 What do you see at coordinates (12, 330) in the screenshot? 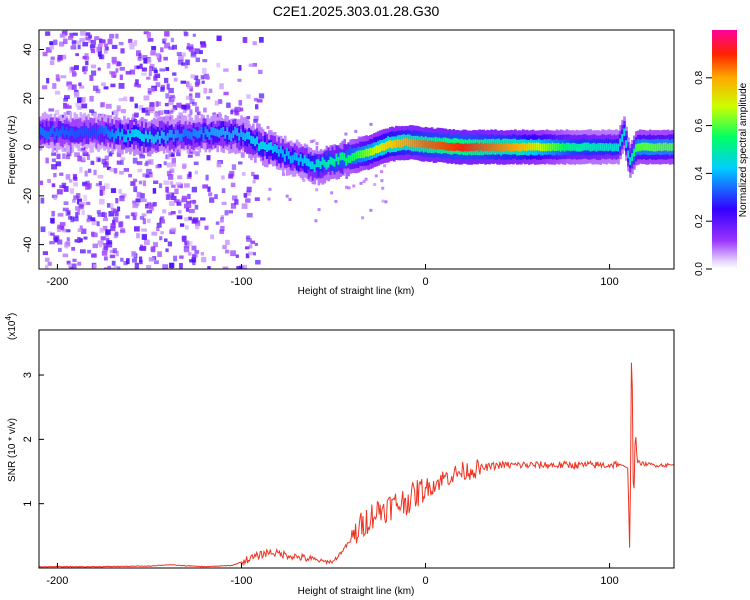
I see `y-multiplier-base: (x10` at bounding box center [12, 330].